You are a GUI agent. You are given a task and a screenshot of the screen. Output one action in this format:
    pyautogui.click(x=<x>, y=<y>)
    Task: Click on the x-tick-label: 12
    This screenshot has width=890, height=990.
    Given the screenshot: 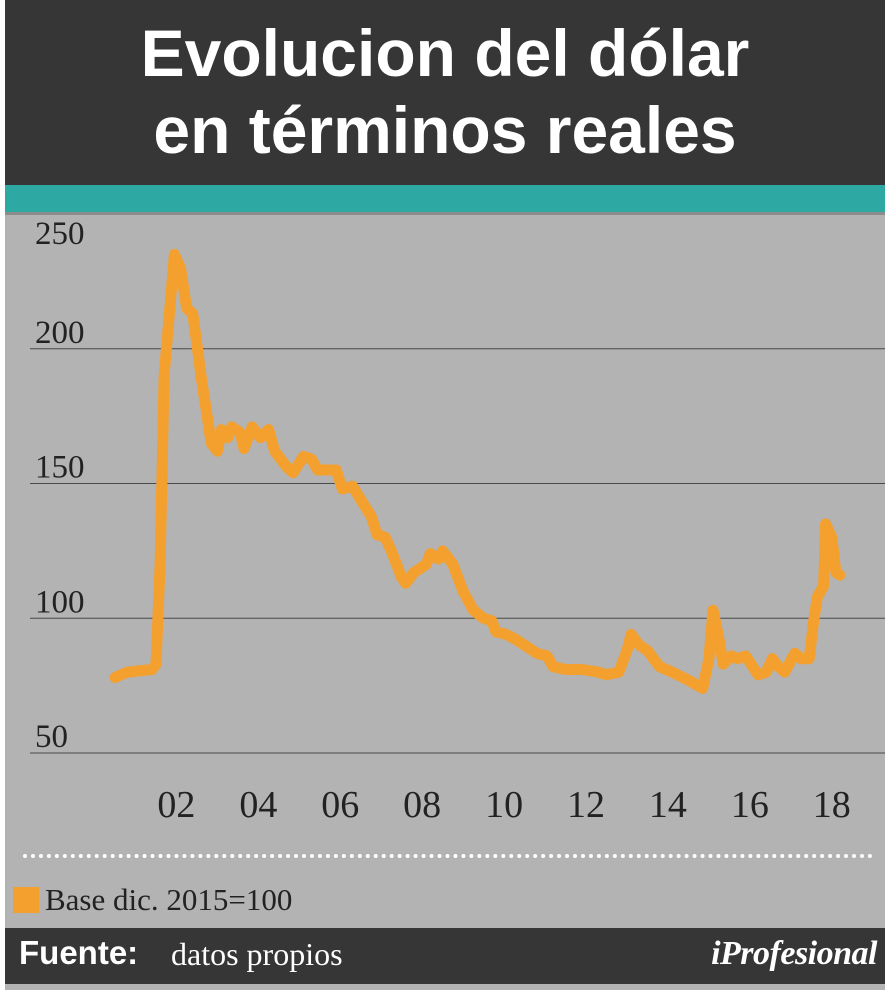 What is the action you would take?
    pyautogui.click(x=586, y=805)
    